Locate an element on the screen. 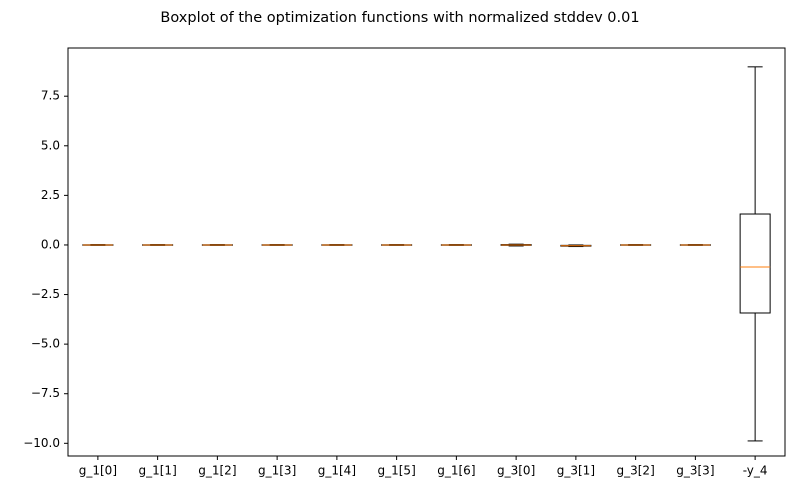  box is located at coordinates (755, 263).